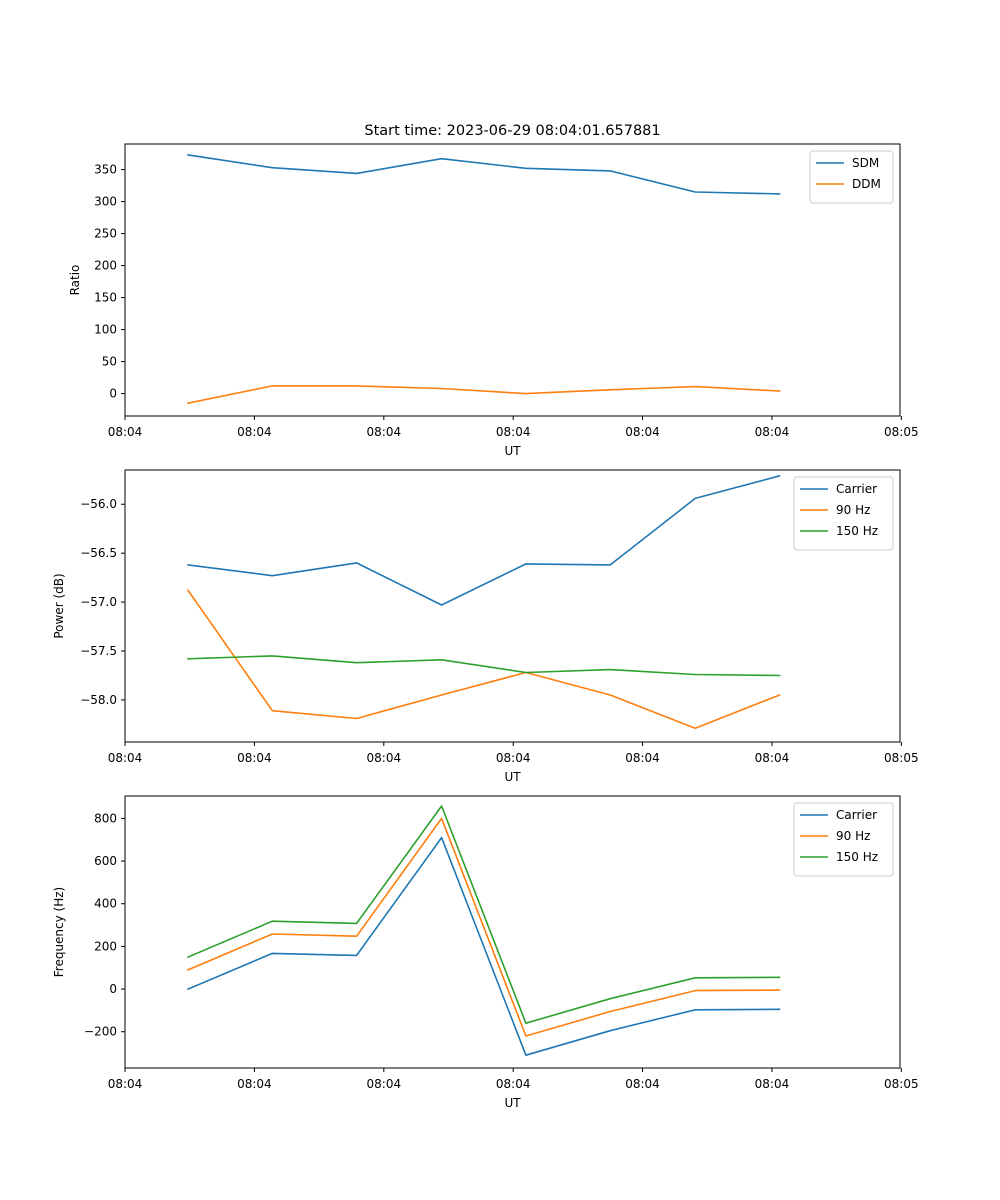 The height and width of the screenshot is (1200, 1000). I want to click on legend-label: DDM, so click(866, 184).